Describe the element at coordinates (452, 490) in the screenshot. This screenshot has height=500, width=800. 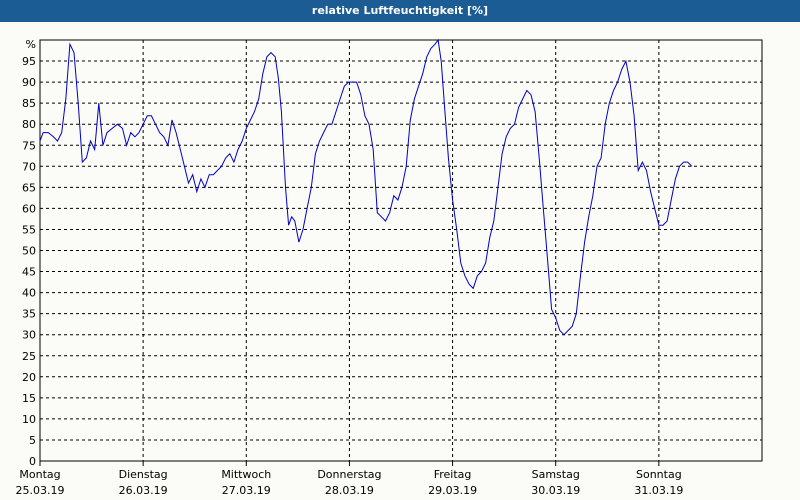
I see `x-tick-date: 29.03.19` at that location.